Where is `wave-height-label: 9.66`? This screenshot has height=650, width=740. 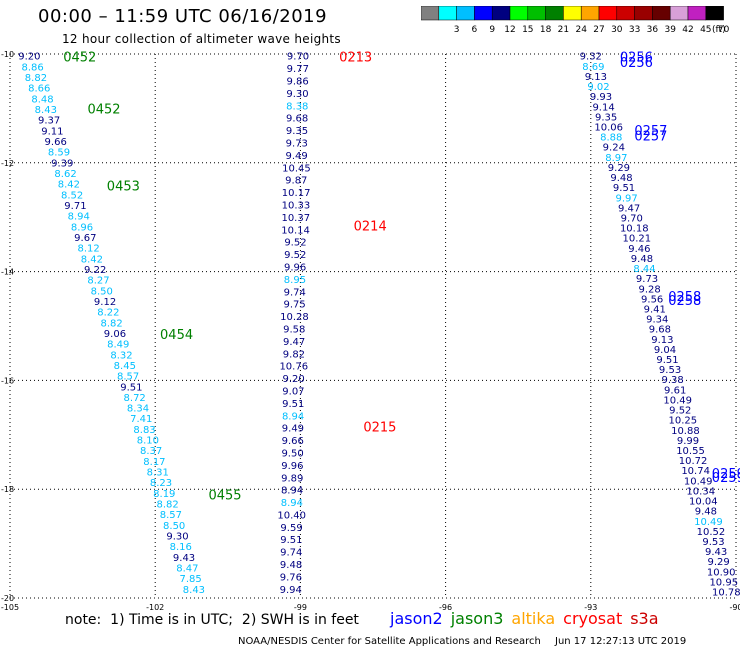 wave-height-label: 9.66 is located at coordinates (56, 142).